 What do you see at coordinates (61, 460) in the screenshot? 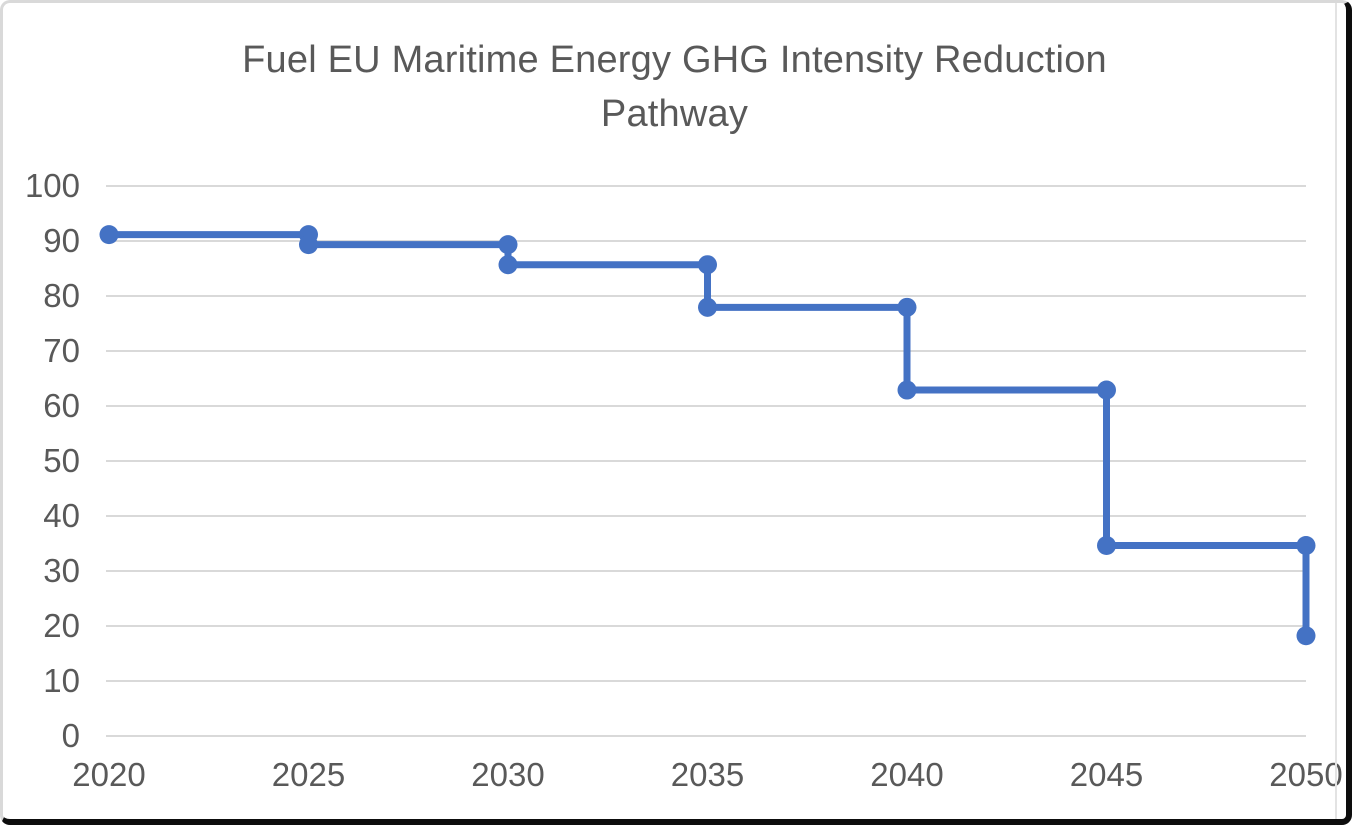
I see `y-axis-tick-label: 50` at bounding box center [61, 460].